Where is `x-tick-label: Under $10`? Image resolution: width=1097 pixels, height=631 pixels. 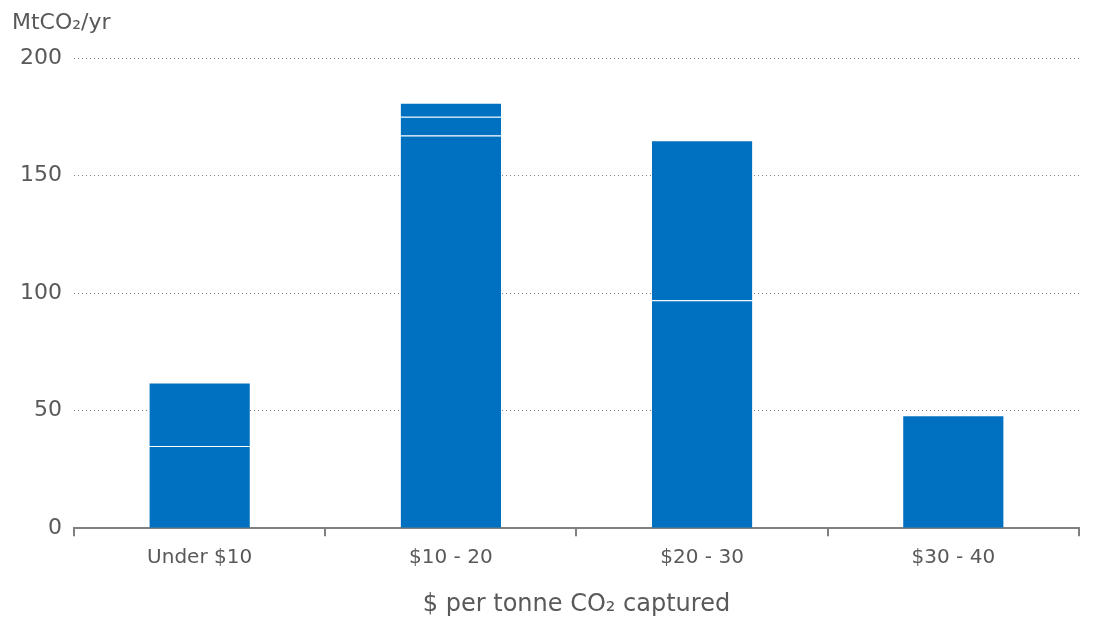 x-tick-label: Under $10 is located at coordinates (200, 556).